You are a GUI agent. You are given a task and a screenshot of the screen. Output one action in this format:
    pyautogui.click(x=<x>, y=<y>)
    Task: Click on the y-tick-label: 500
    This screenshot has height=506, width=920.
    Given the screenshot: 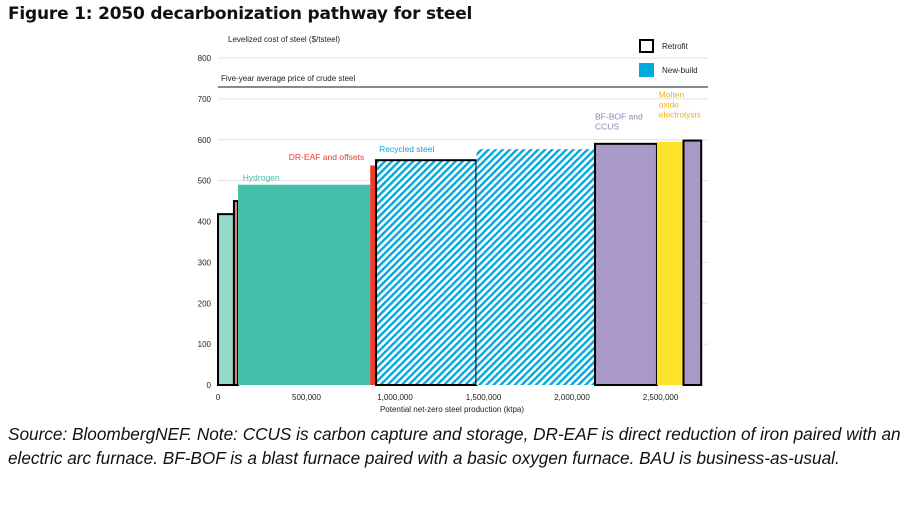 What is the action you would take?
    pyautogui.click(x=205, y=181)
    